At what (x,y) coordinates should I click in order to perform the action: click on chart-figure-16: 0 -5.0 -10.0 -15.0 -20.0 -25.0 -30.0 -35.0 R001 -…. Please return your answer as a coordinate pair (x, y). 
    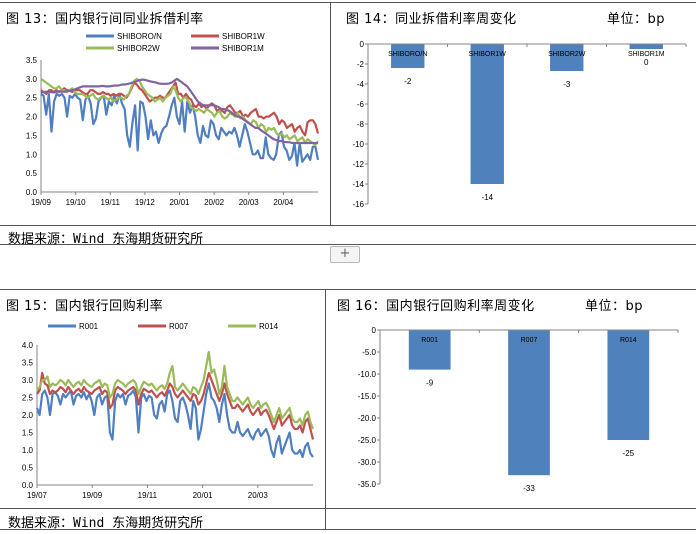
    Looking at the image, I should click on (518, 409).